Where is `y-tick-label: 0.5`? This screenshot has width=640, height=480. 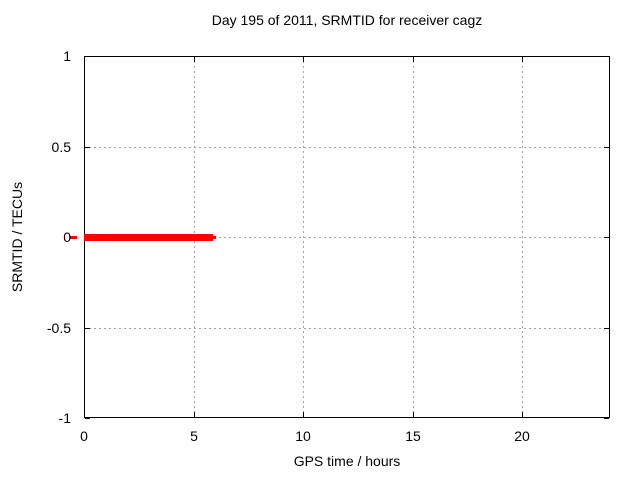
y-tick-label: 0.5 is located at coordinates (61, 147).